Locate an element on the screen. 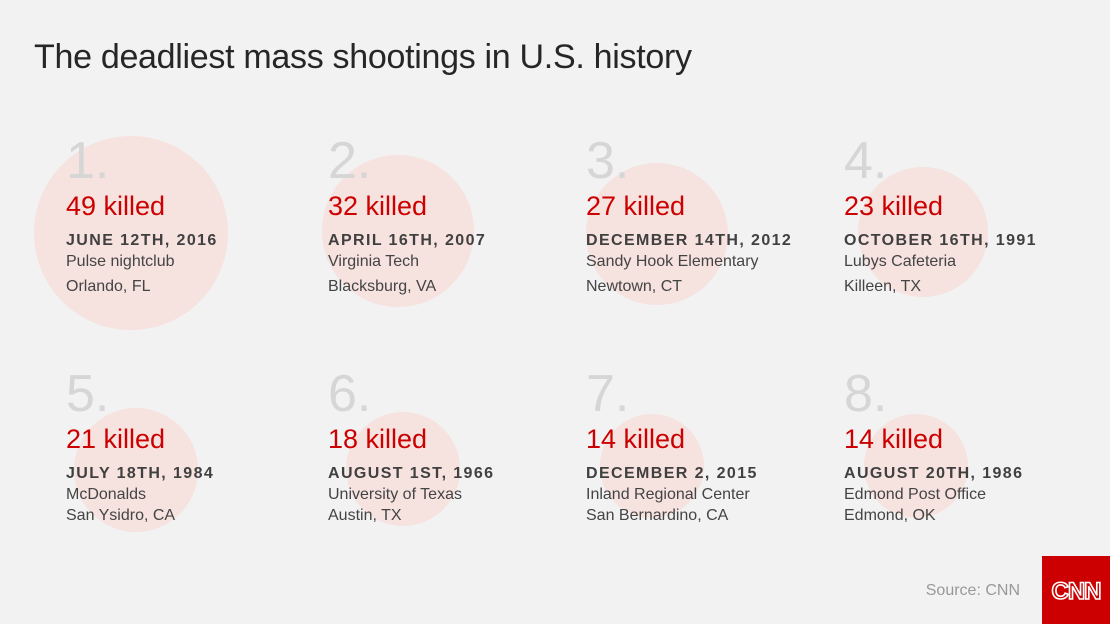  rank-number: 1. is located at coordinates (88, 161).